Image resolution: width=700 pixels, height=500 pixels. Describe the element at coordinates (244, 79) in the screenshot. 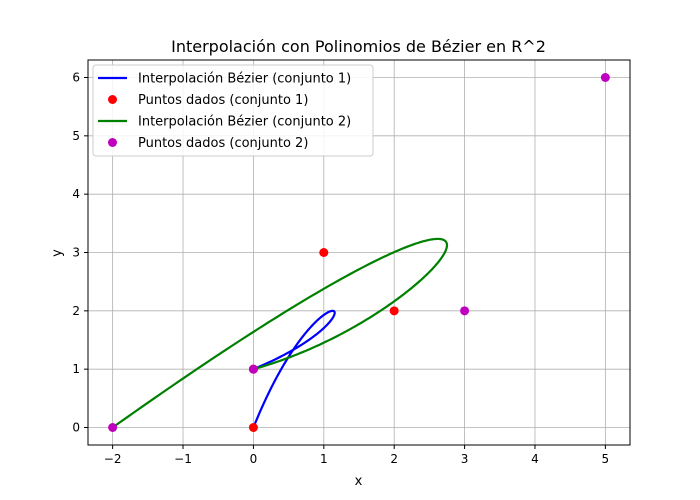

I see `legend-label: Interpolación Bézier (conjunto 1)` at that location.